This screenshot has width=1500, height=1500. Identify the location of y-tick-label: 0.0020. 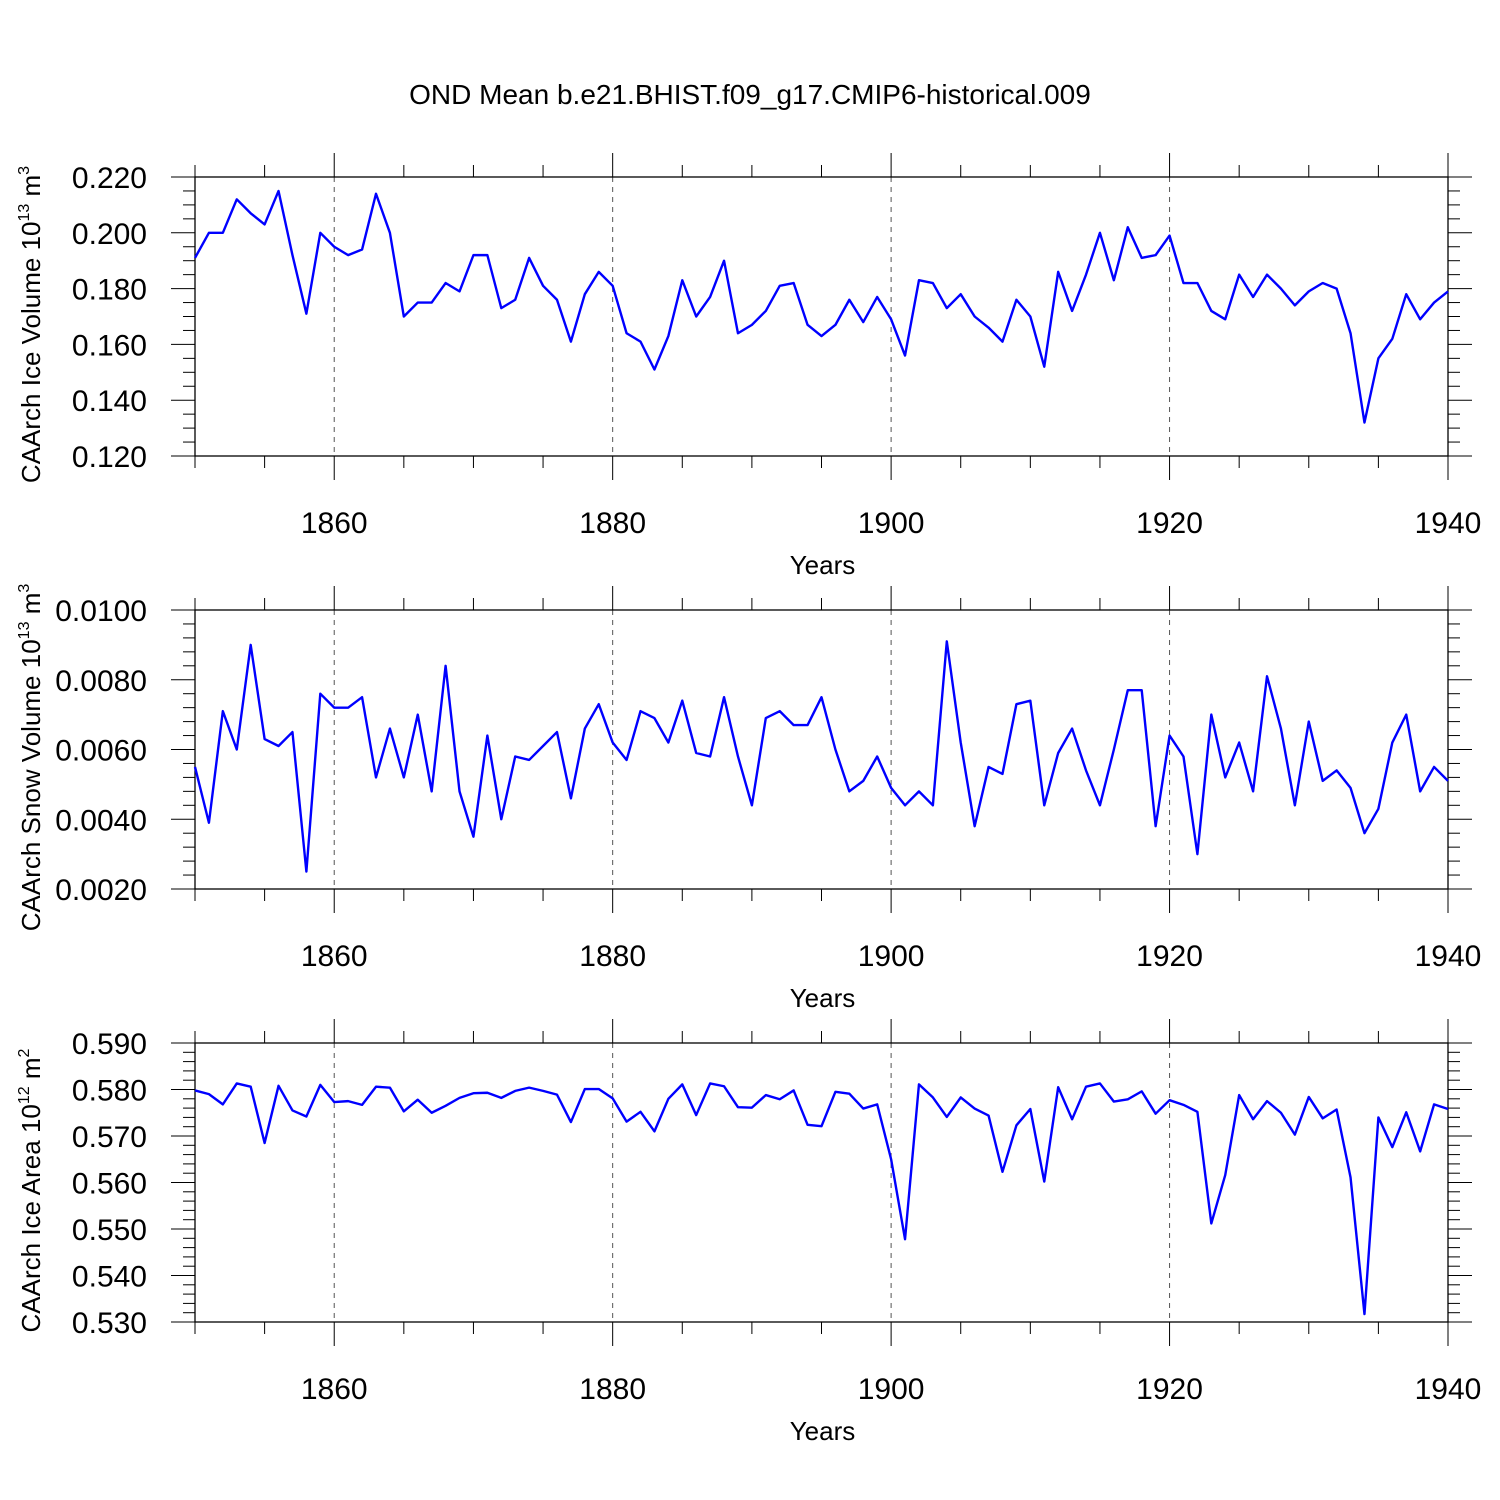
(101, 890).